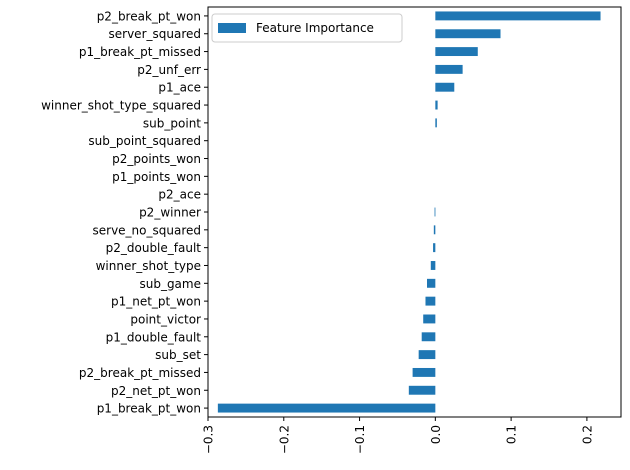  What do you see at coordinates (430, 301) in the screenshot?
I see `bar-p1-net-pt-won` at bounding box center [430, 301].